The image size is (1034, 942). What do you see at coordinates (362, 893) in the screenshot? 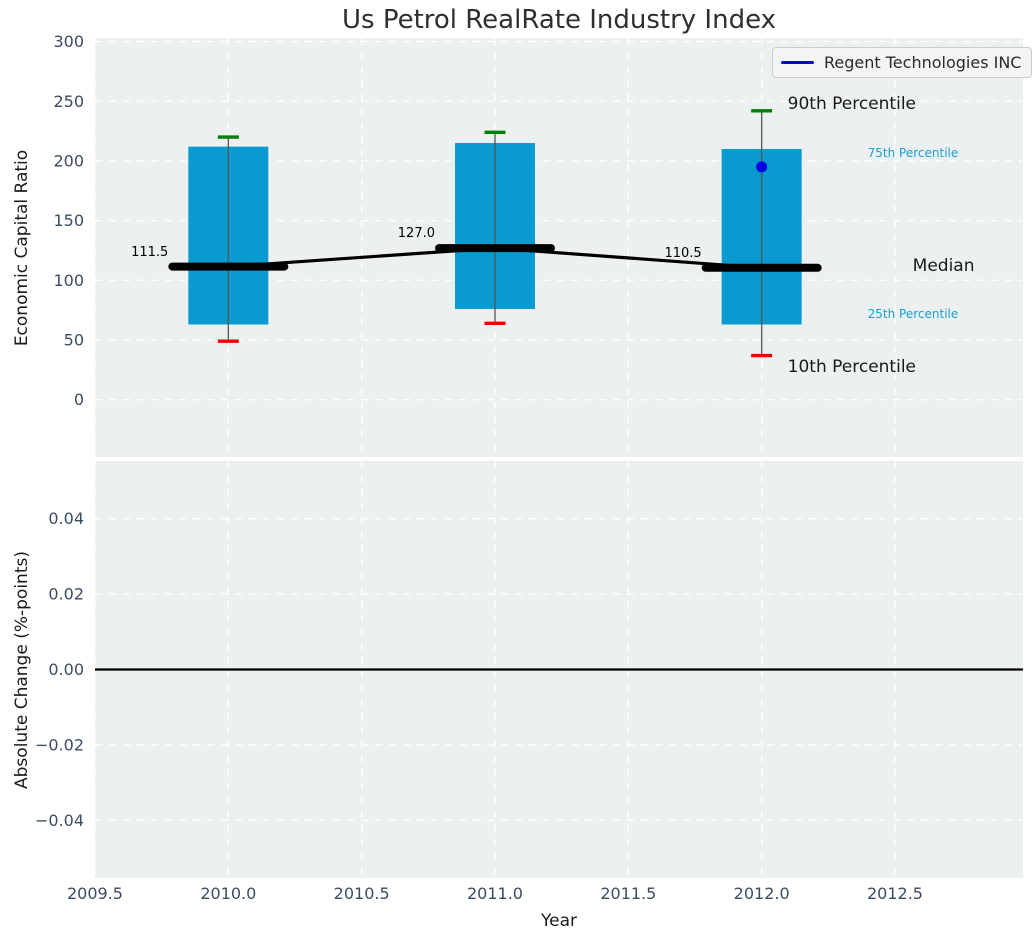
I see `x-tick-label: 2010.5` at bounding box center [362, 893].